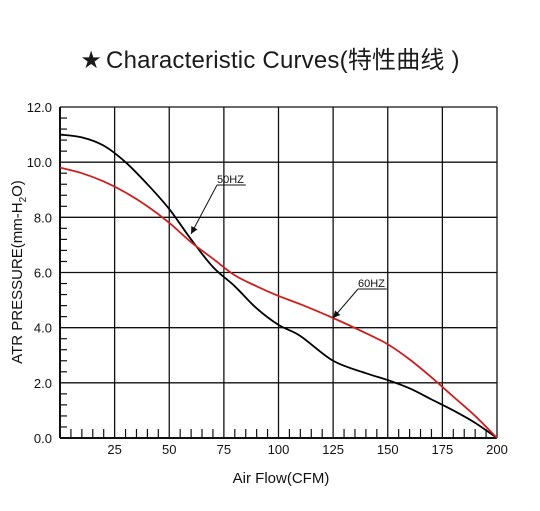  Describe the element at coordinates (333, 449) in the screenshot. I see `x-tick-label: 125` at that location.